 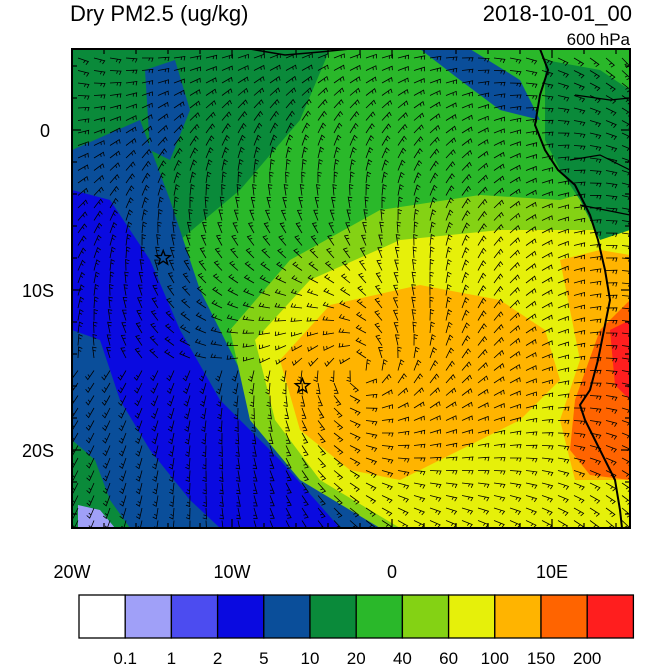 What do you see at coordinates (471, 616) in the screenshot?
I see `colorbar-swatch` at bounding box center [471, 616].